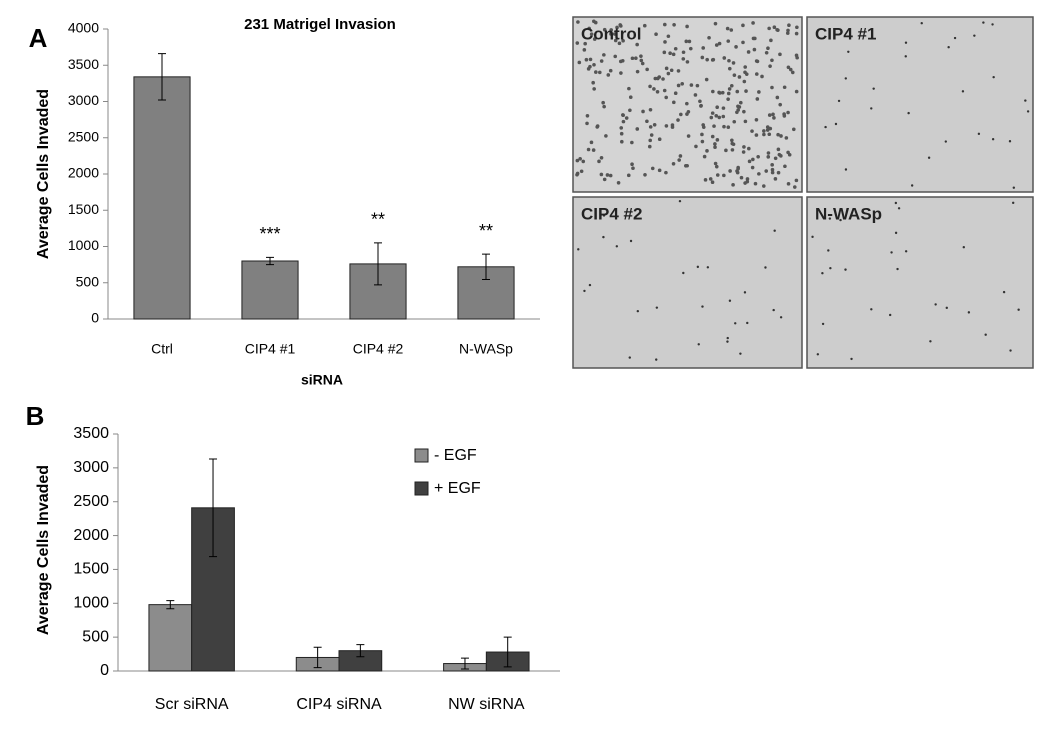  Describe the element at coordinates (611, 213) in the screenshot. I see `micrograph-label: CIP4 #2` at that location.